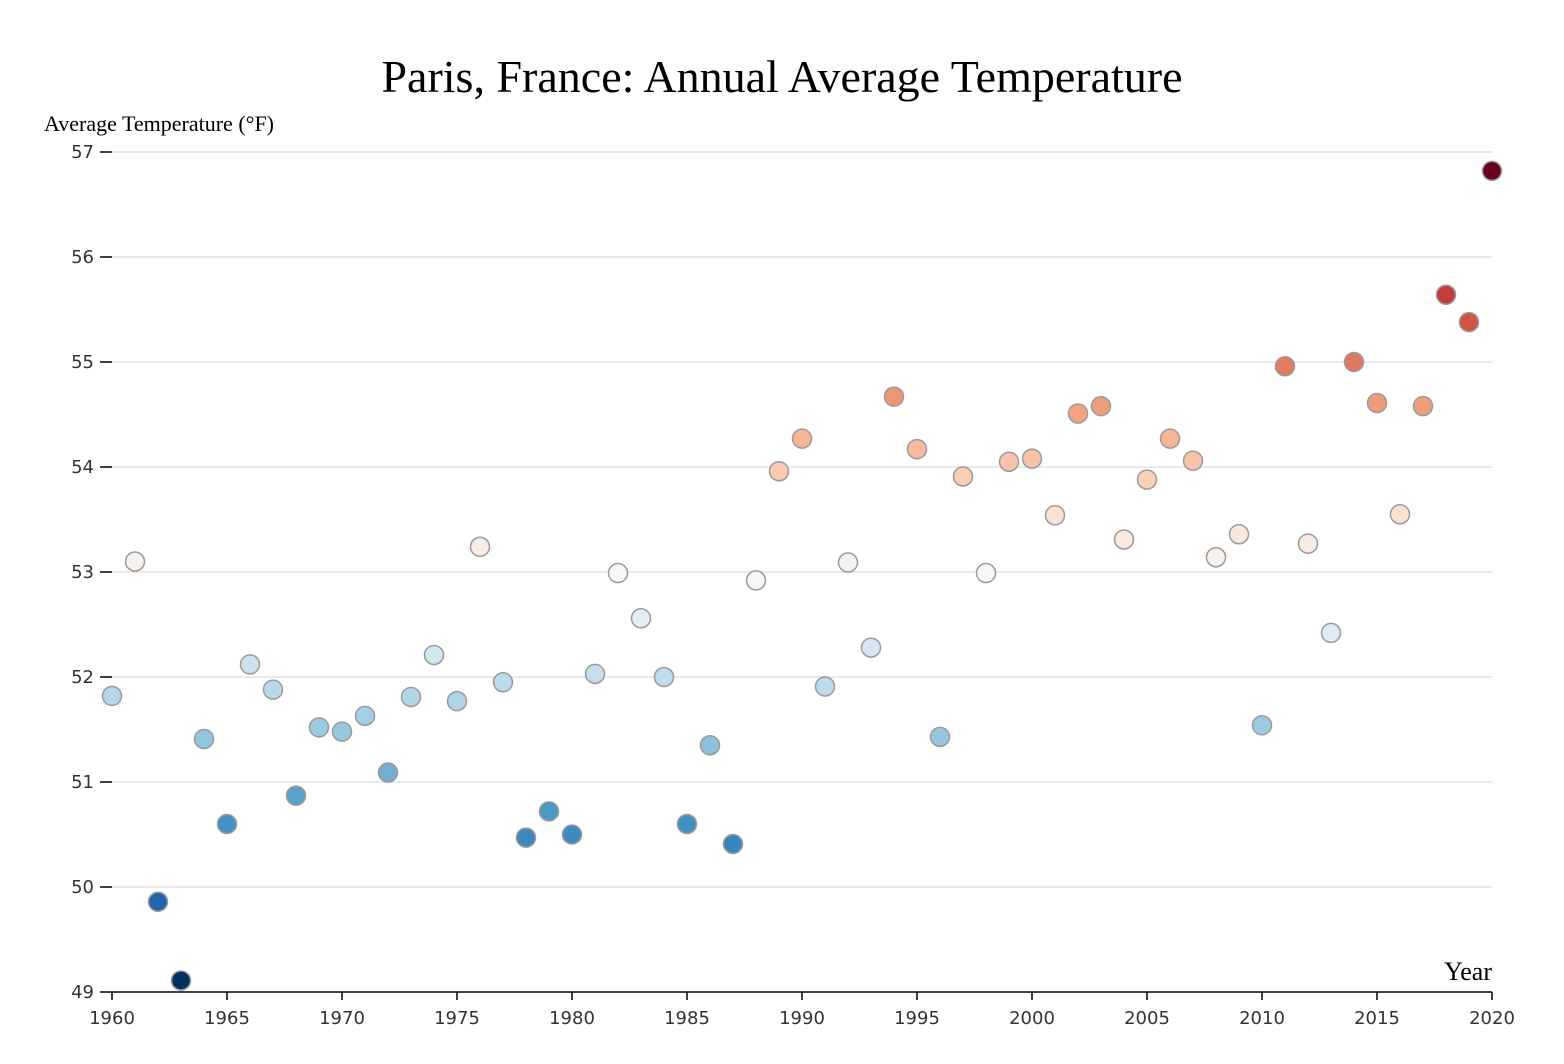  What do you see at coordinates (82, 362) in the screenshot?
I see `y-tick-label: 55` at bounding box center [82, 362].